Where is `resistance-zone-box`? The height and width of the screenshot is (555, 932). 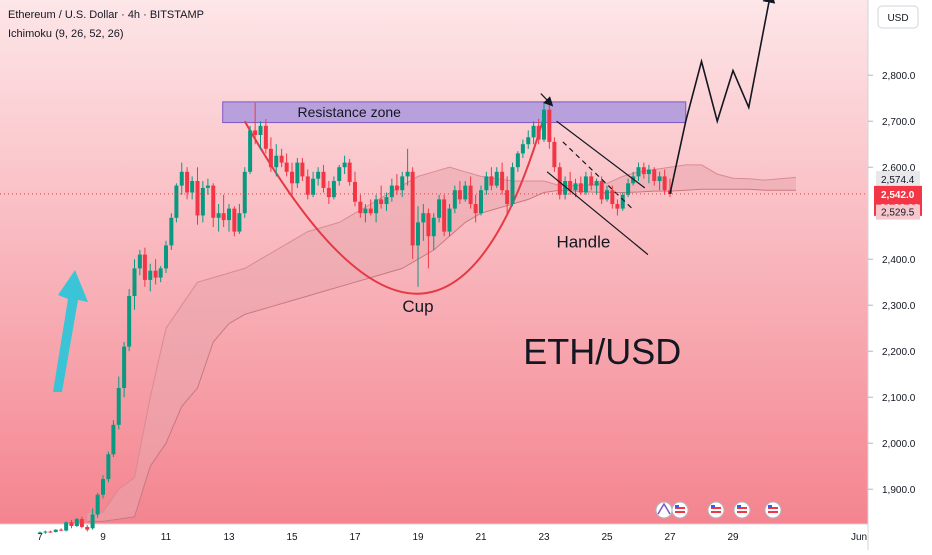
resistance-zone-box is located at coordinates (454, 112).